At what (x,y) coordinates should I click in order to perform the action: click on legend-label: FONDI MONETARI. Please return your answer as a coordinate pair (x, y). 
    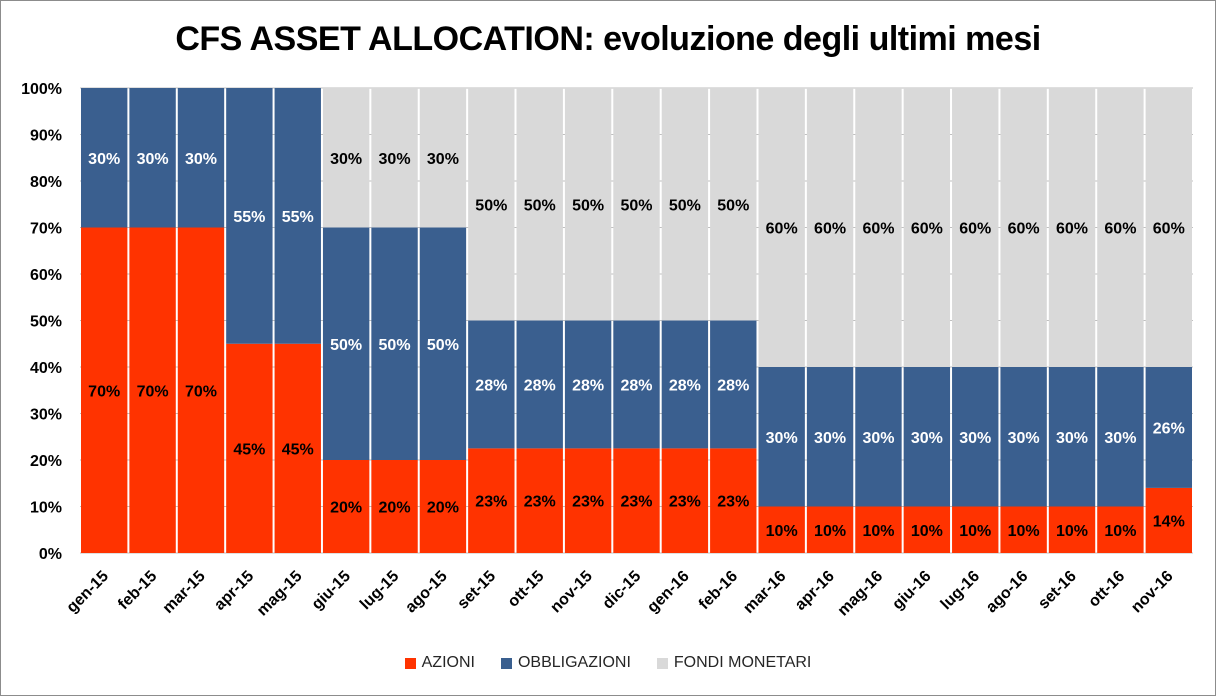
    Looking at the image, I should click on (742, 662).